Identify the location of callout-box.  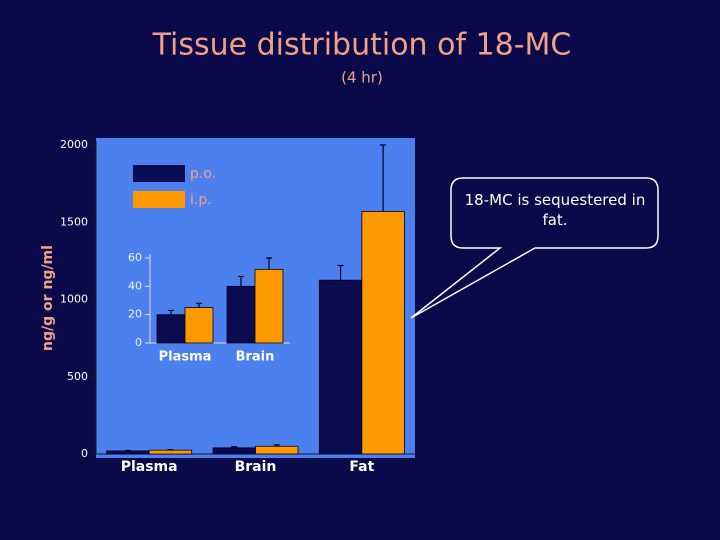
(534, 248).